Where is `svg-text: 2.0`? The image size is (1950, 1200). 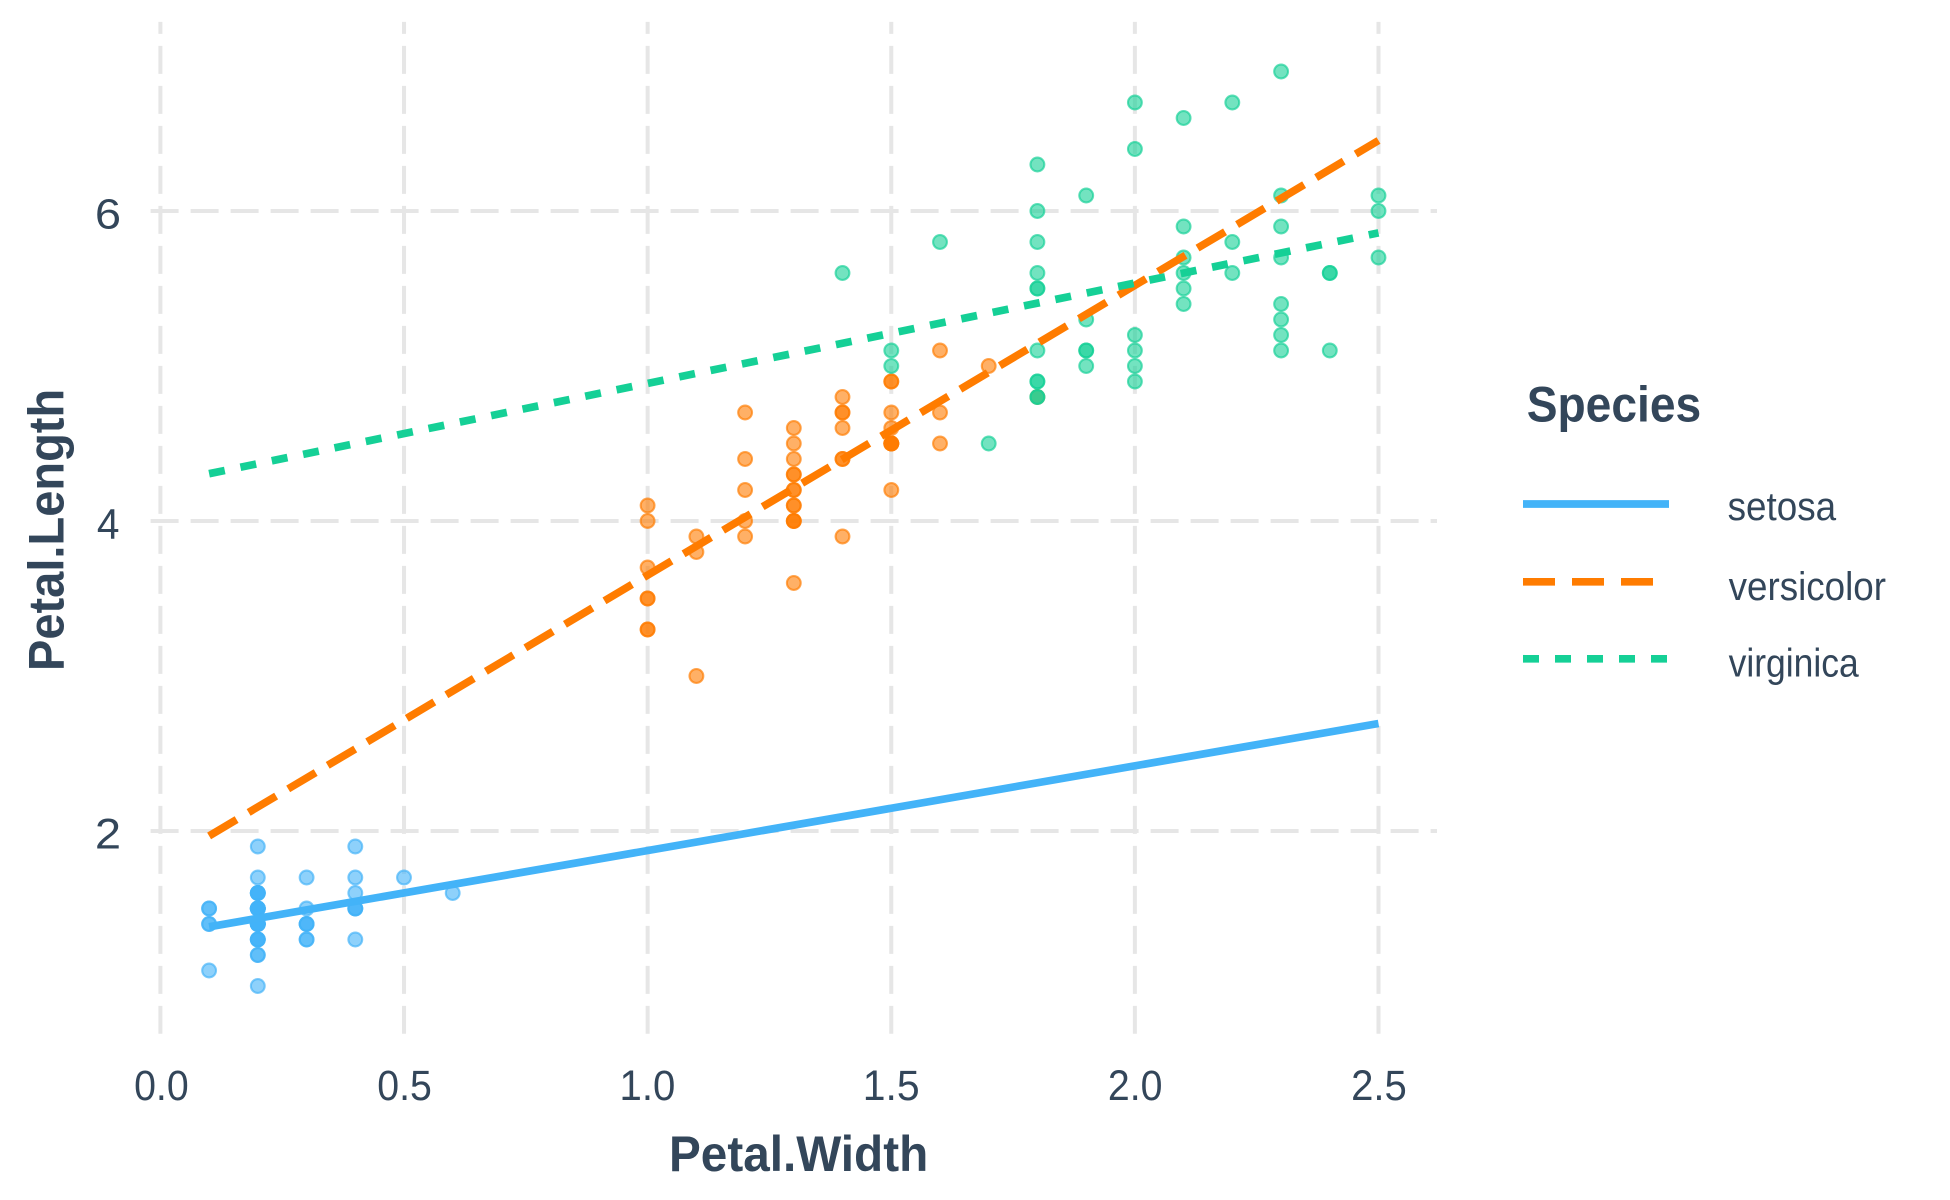 svg-text: 2.0 is located at coordinates (1135, 1085).